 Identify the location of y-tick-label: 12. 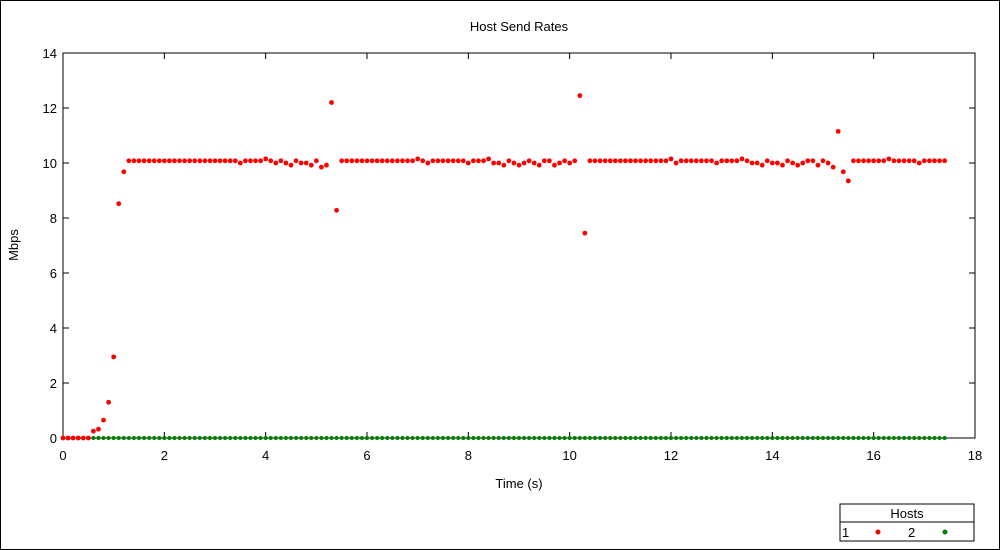
(50, 108).